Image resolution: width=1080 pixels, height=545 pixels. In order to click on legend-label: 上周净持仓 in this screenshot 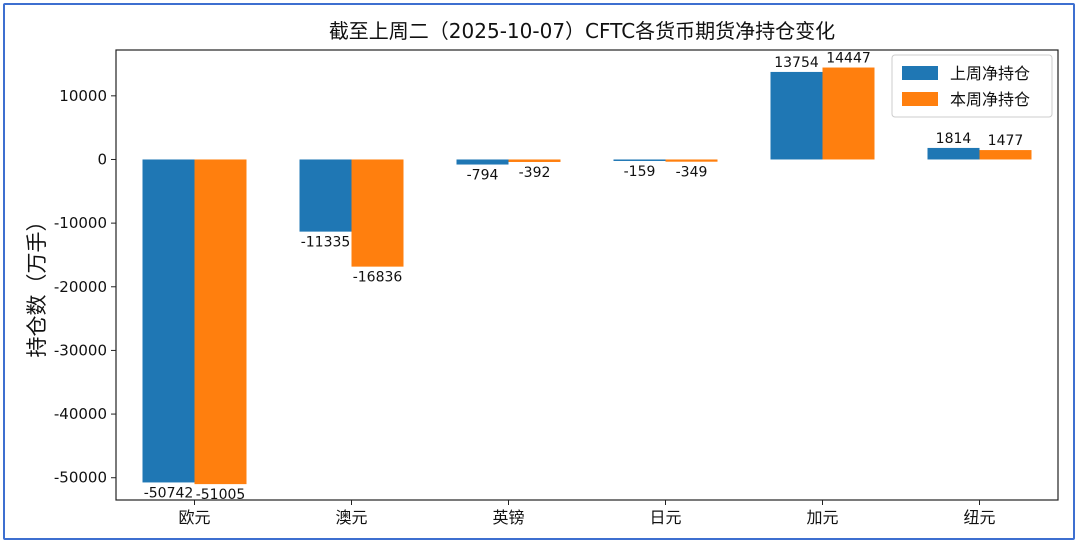, I will do `click(990, 73)`.